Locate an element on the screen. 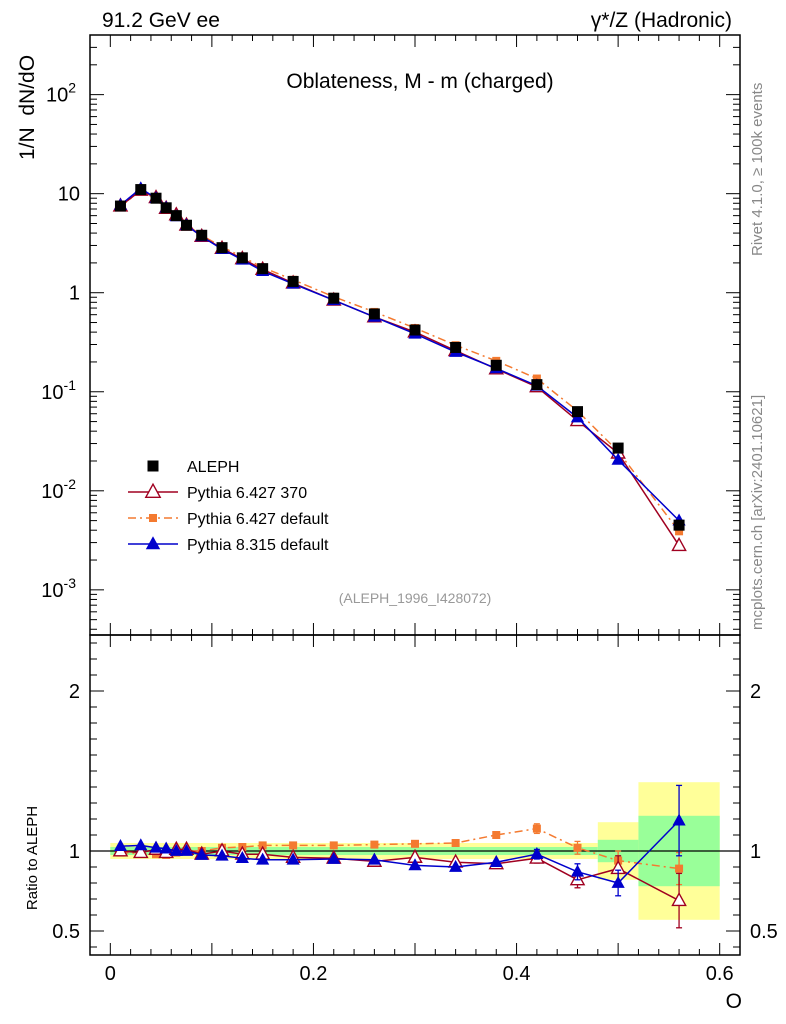 Image resolution: width=786 pixels, height=1024 pixels. ratio-tick-label: 1 is located at coordinates (74, 852).